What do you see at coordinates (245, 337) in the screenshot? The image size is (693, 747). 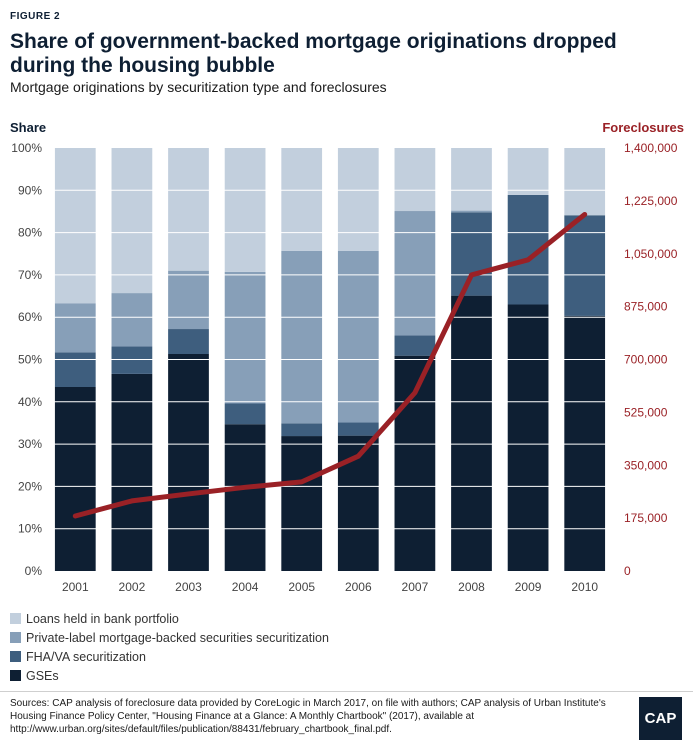 I see `bar-private-label-2004` at bounding box center [245, 337].